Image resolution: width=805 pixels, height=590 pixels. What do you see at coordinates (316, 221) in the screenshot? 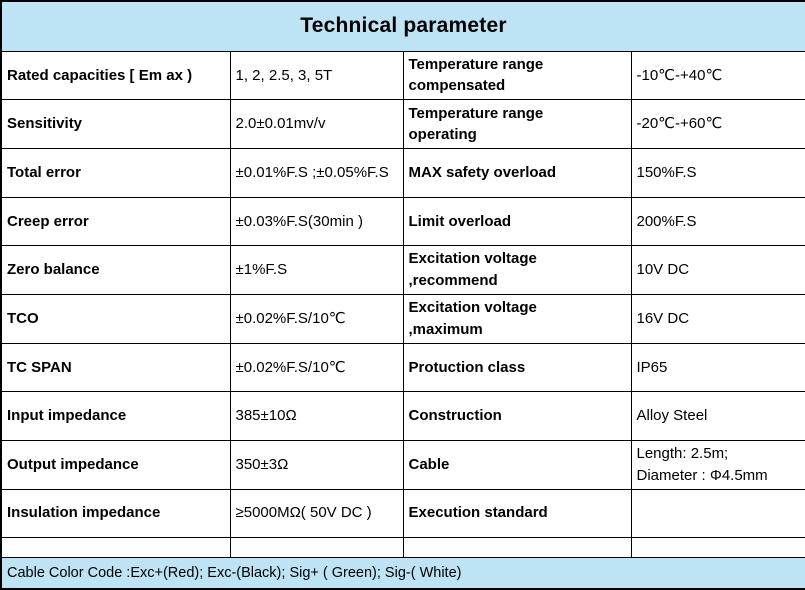
I see `param-value: ±0.03%F.S(30min )` at bounding box center [316, 221].